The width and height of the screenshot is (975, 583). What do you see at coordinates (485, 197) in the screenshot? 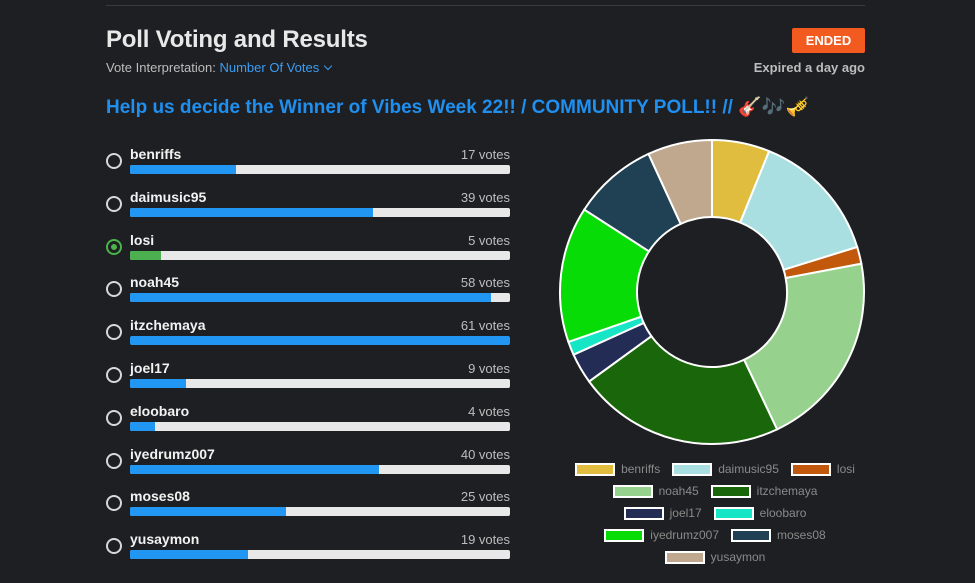
I see `option-votes: 39 votes` at bounding box center [485, 197].